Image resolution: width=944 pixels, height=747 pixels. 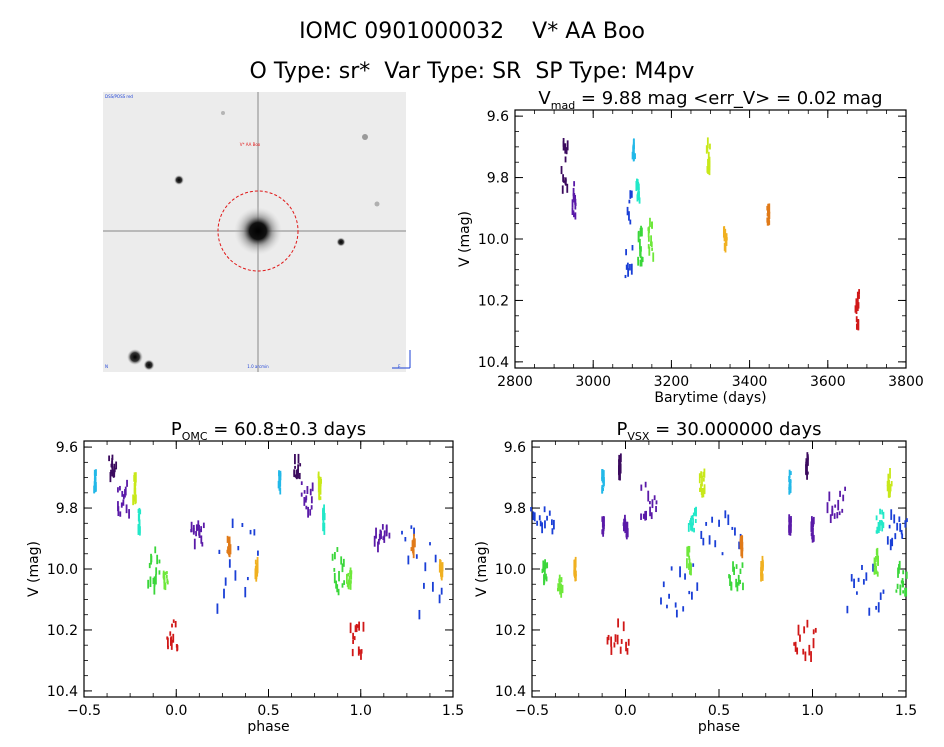 What do you see at coordinates (498, 179) in the screenshot?
I see `chart0-ytick-label: 9.8` at bounding box center [498, 179].